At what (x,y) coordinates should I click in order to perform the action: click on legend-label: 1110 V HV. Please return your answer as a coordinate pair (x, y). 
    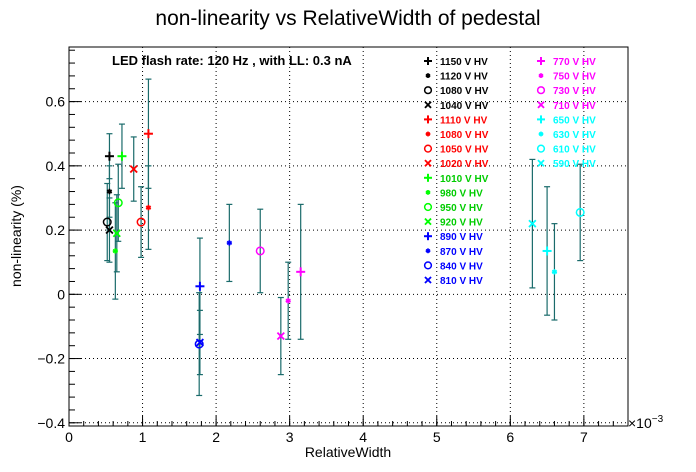
    Looking at the image, I should click on (464, 120).